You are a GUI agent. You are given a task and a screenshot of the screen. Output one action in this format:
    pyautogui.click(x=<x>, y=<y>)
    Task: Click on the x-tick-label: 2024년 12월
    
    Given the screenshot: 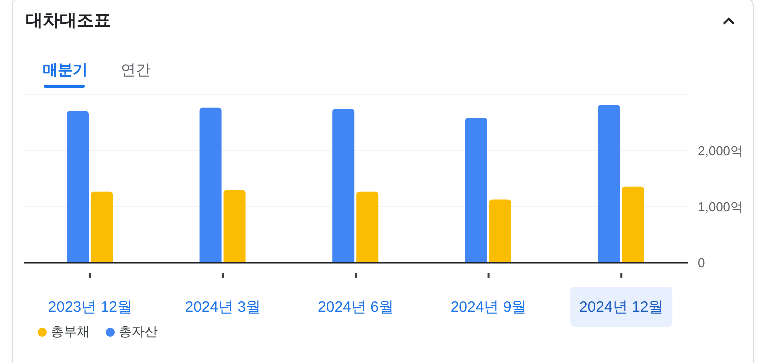 What is the action you would take?
    pyautogui.click(x=621, y=307)
    